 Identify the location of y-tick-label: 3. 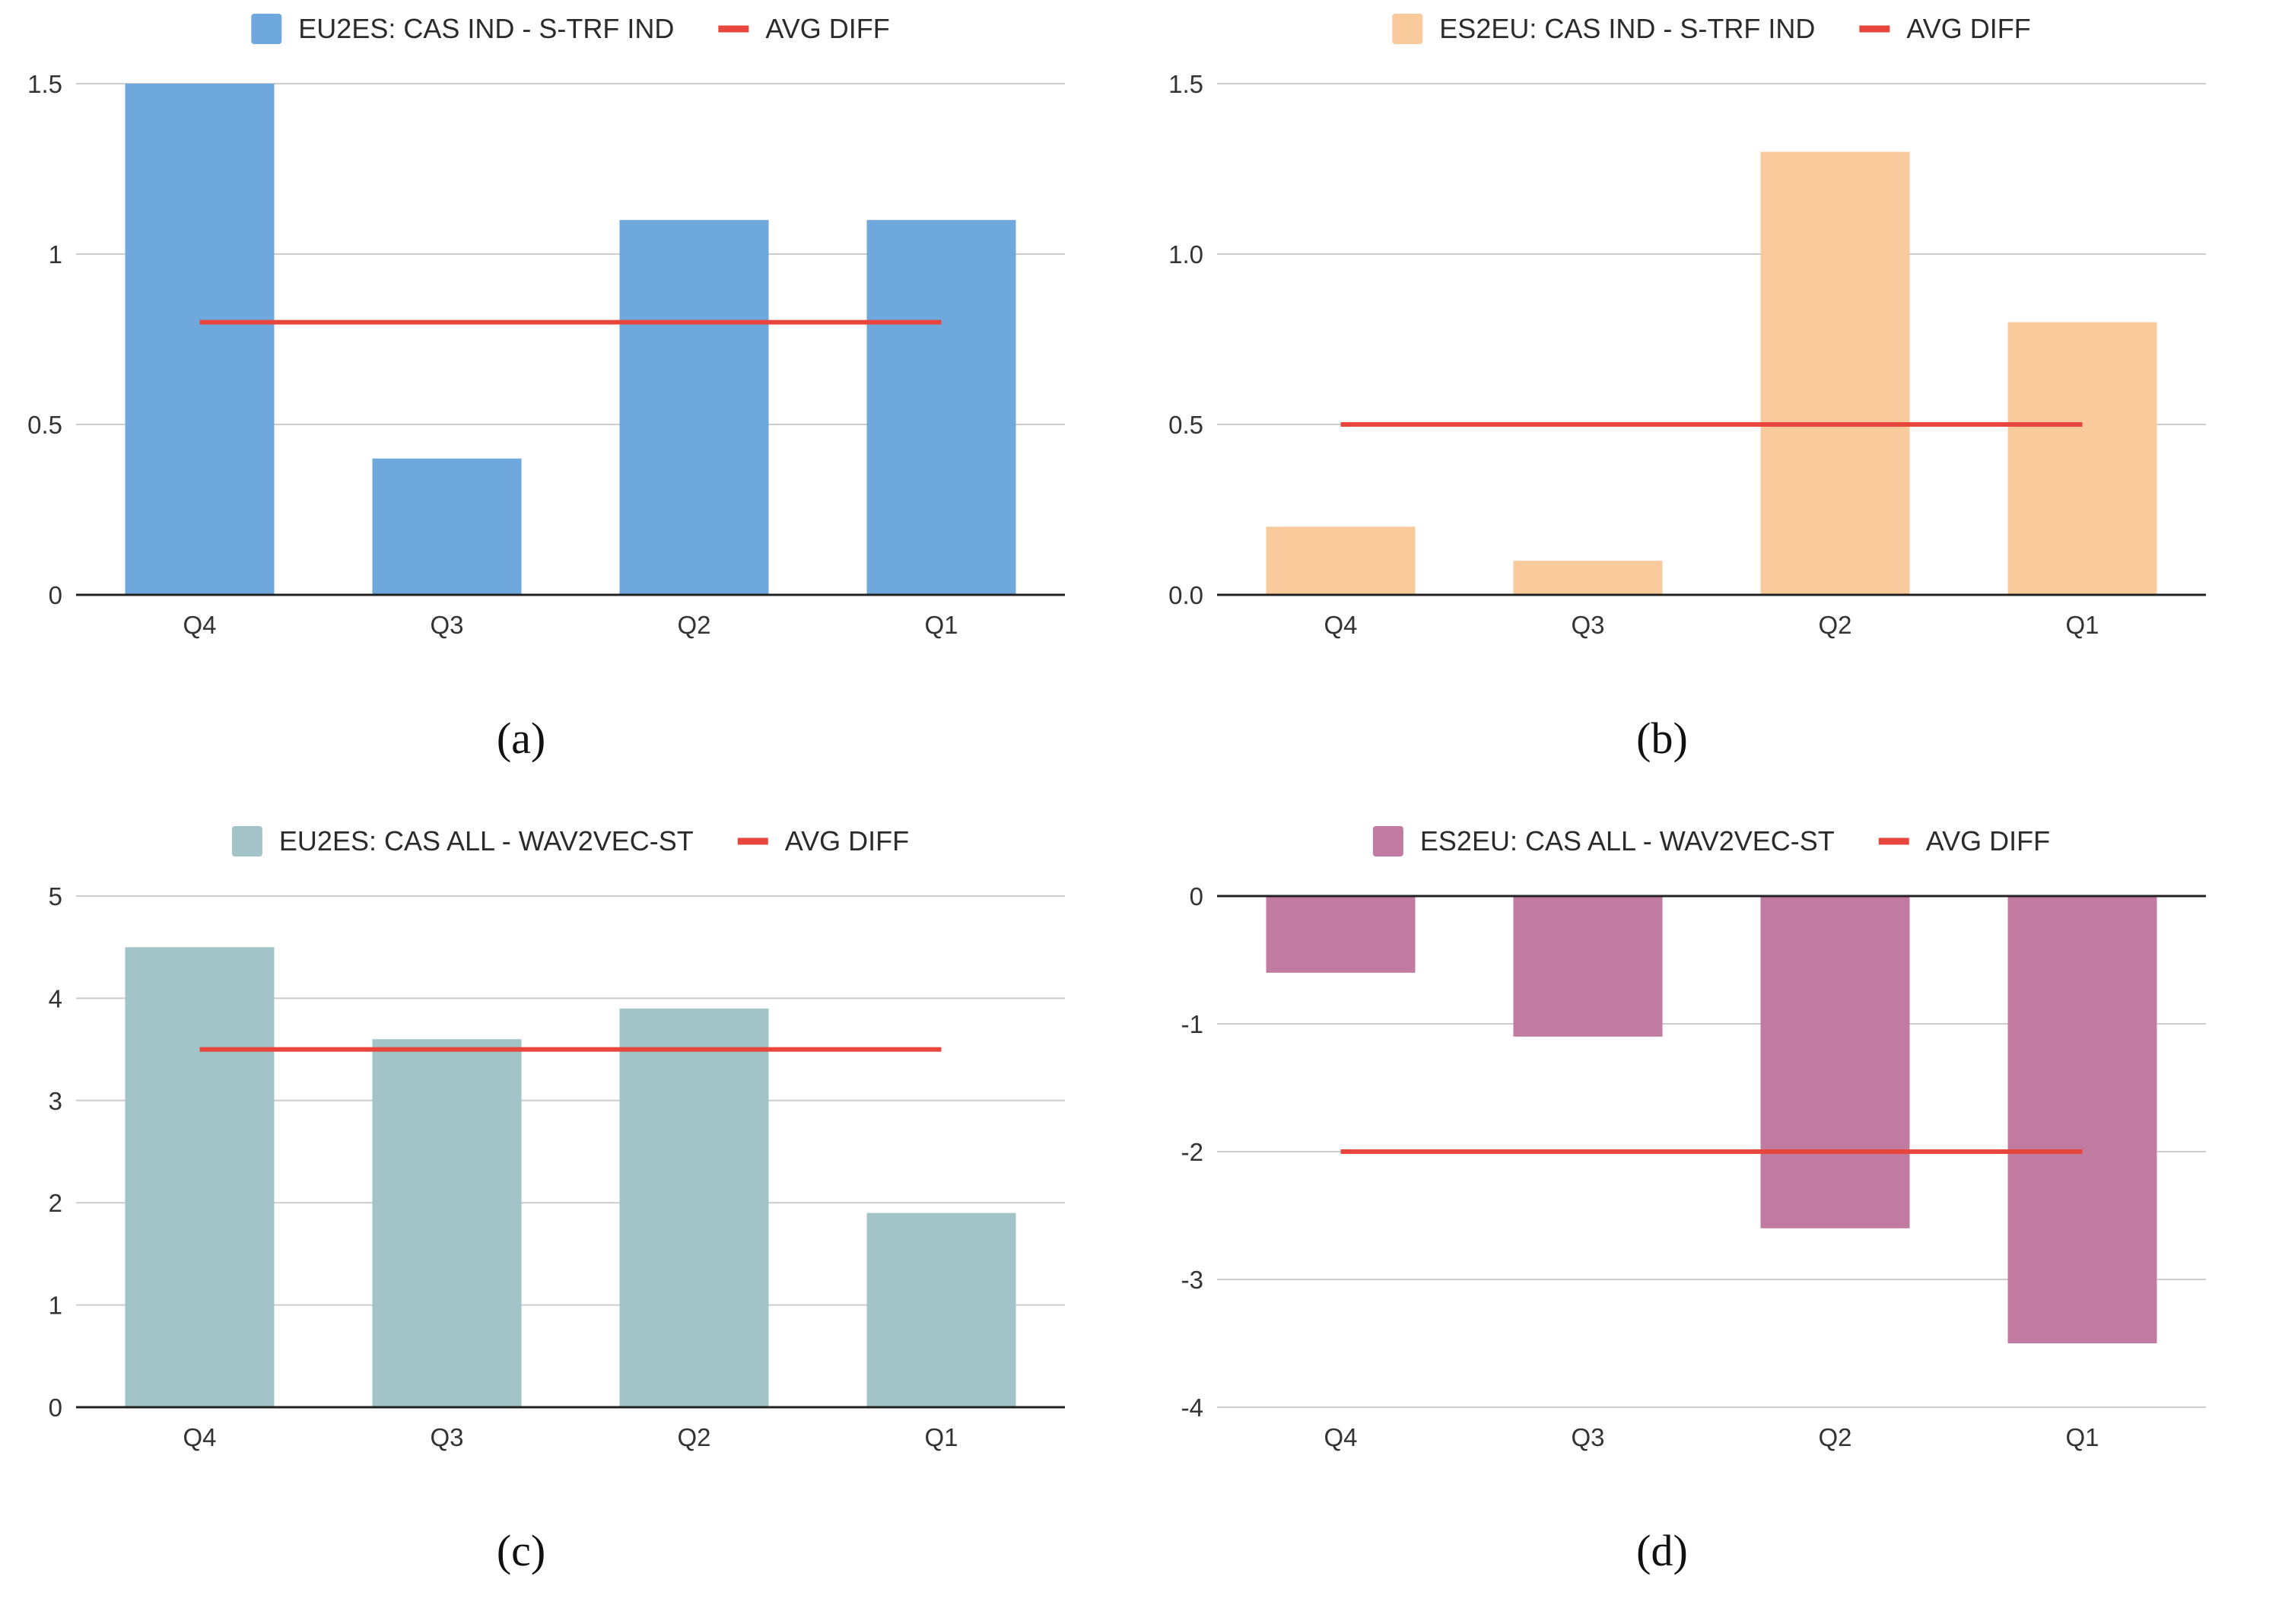
(56, 1101).